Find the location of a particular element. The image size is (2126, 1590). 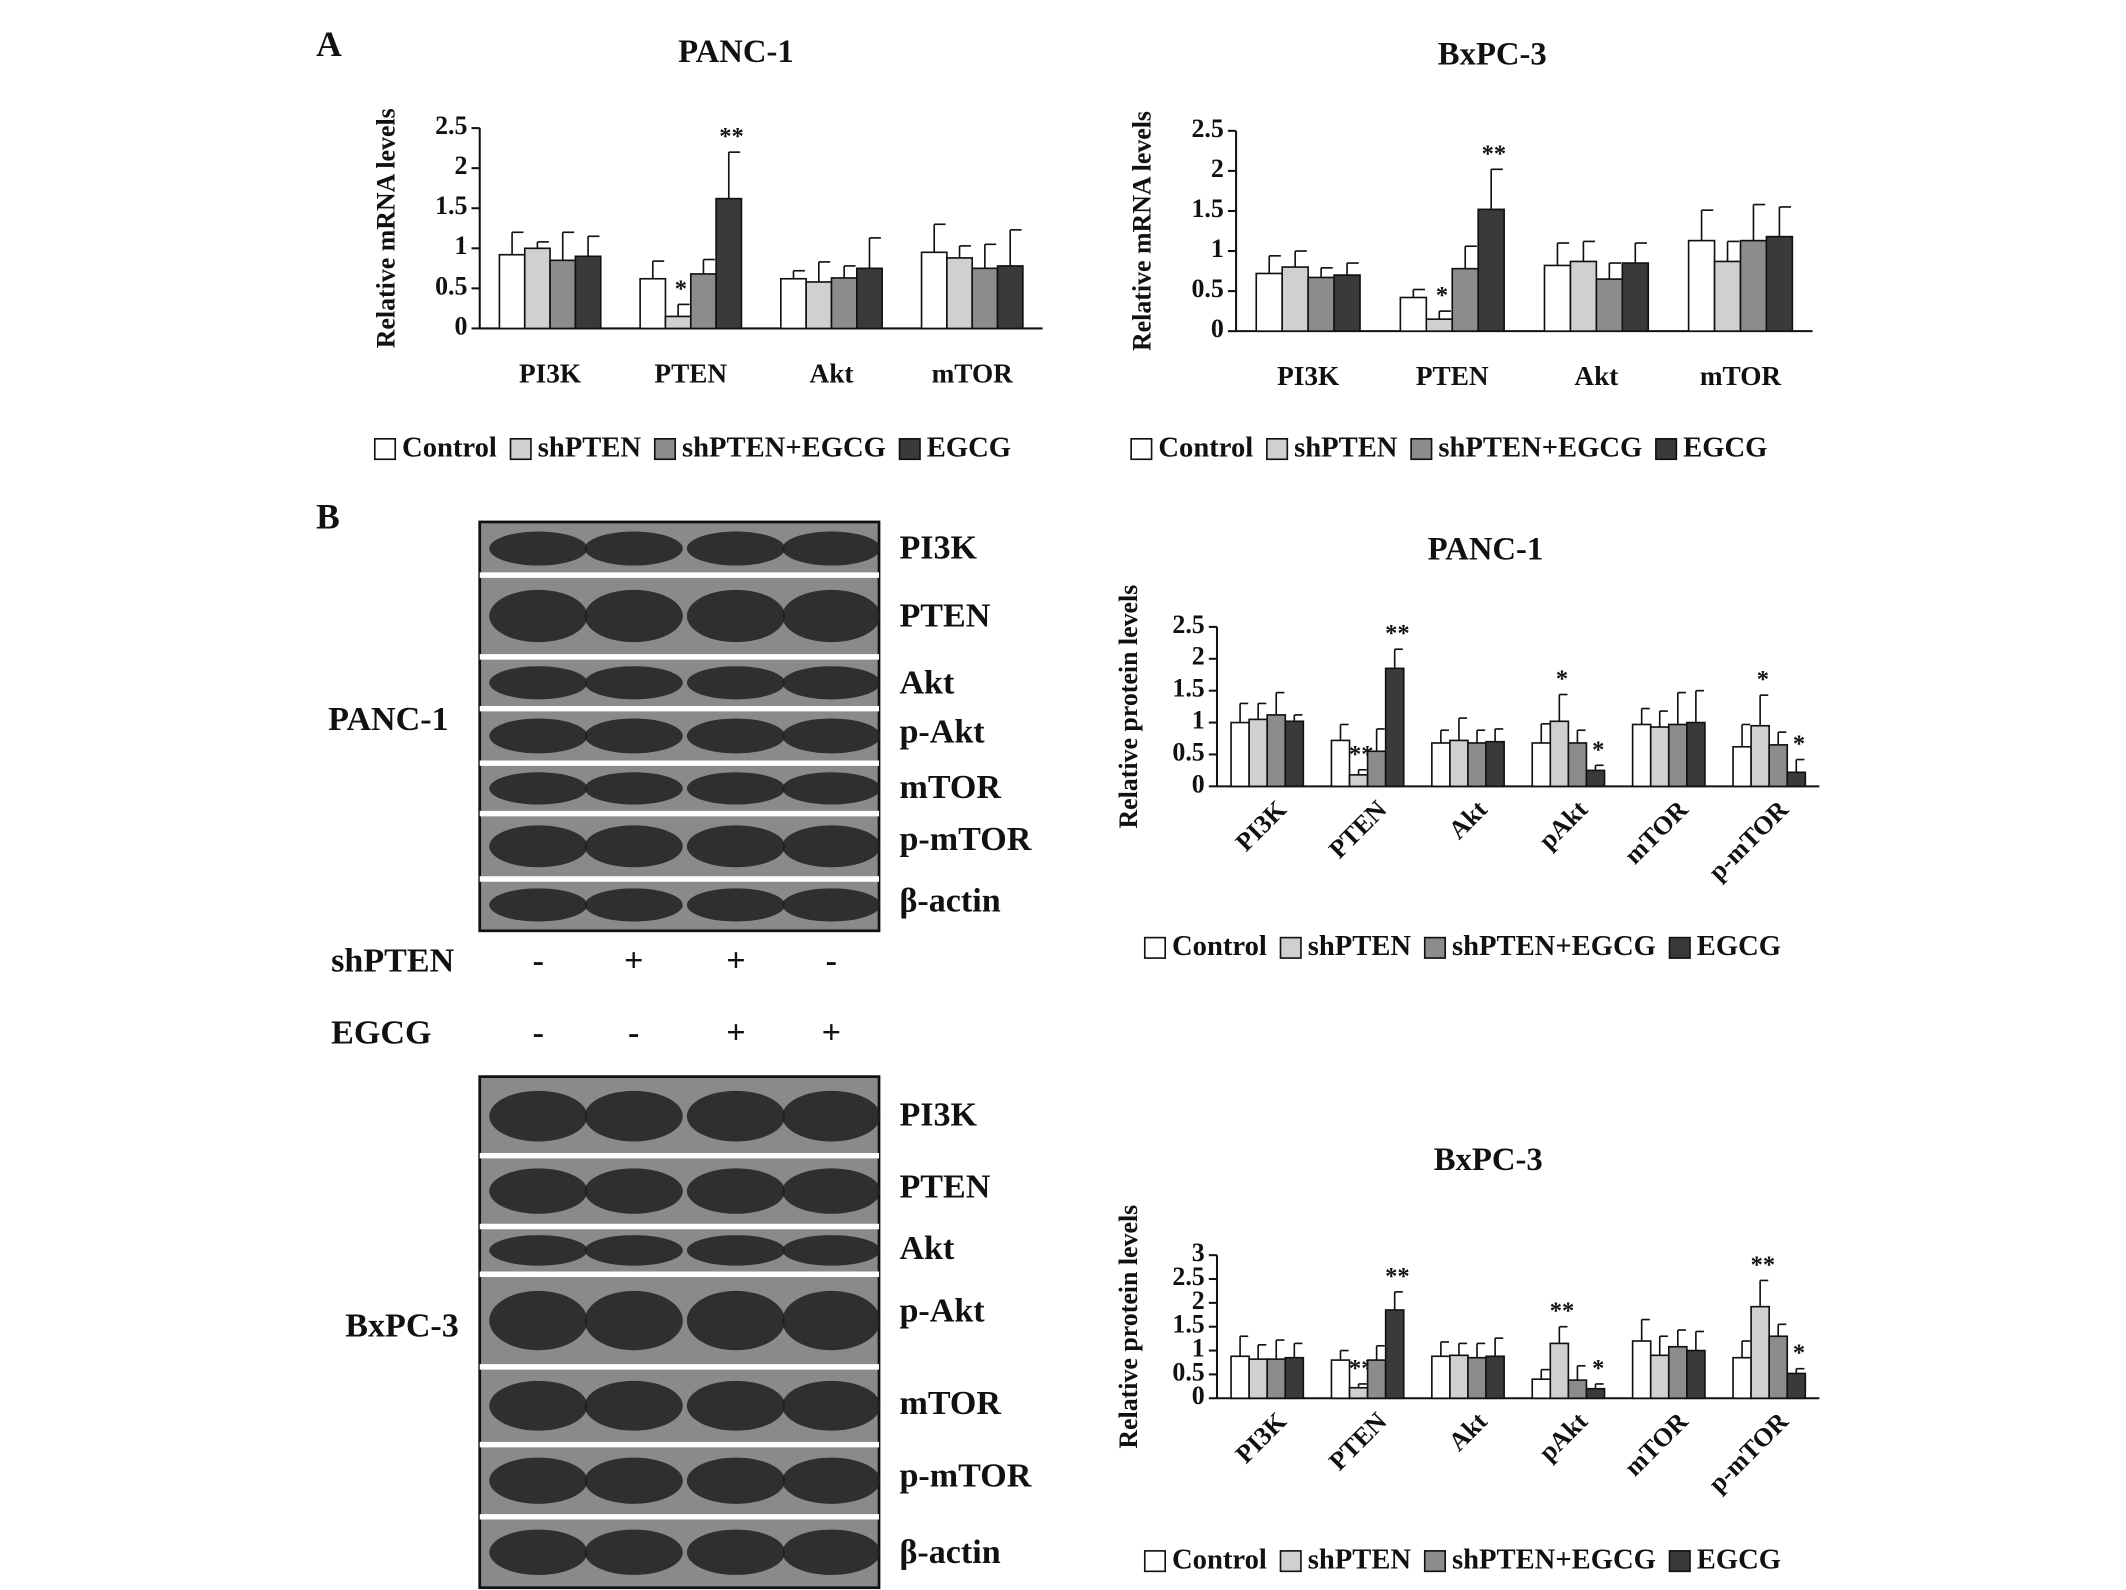

blot-label: p-mTOR is located at coordinates (965, 839).